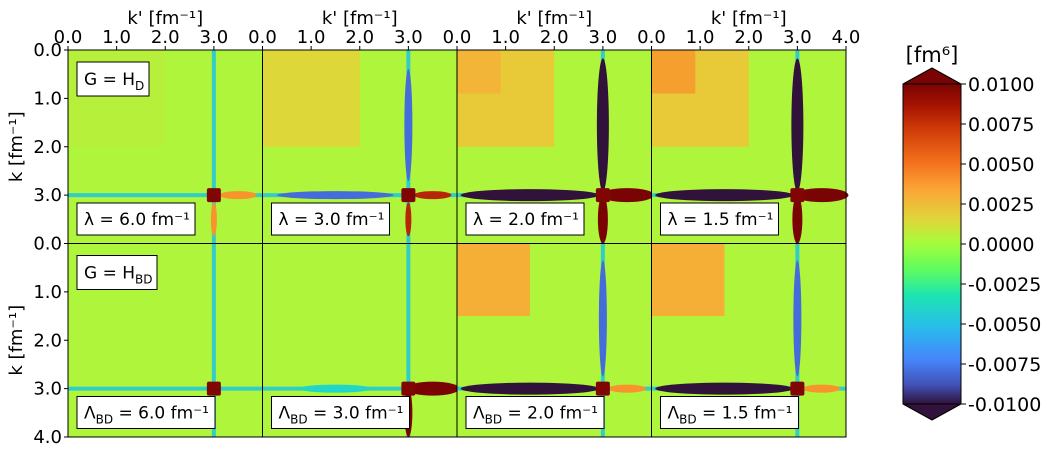  What do you see at coordinates (1001, 125) in the screenshot?
I see `colorbar-tick-label: 0.0075` at bounding box center [1001, 125].